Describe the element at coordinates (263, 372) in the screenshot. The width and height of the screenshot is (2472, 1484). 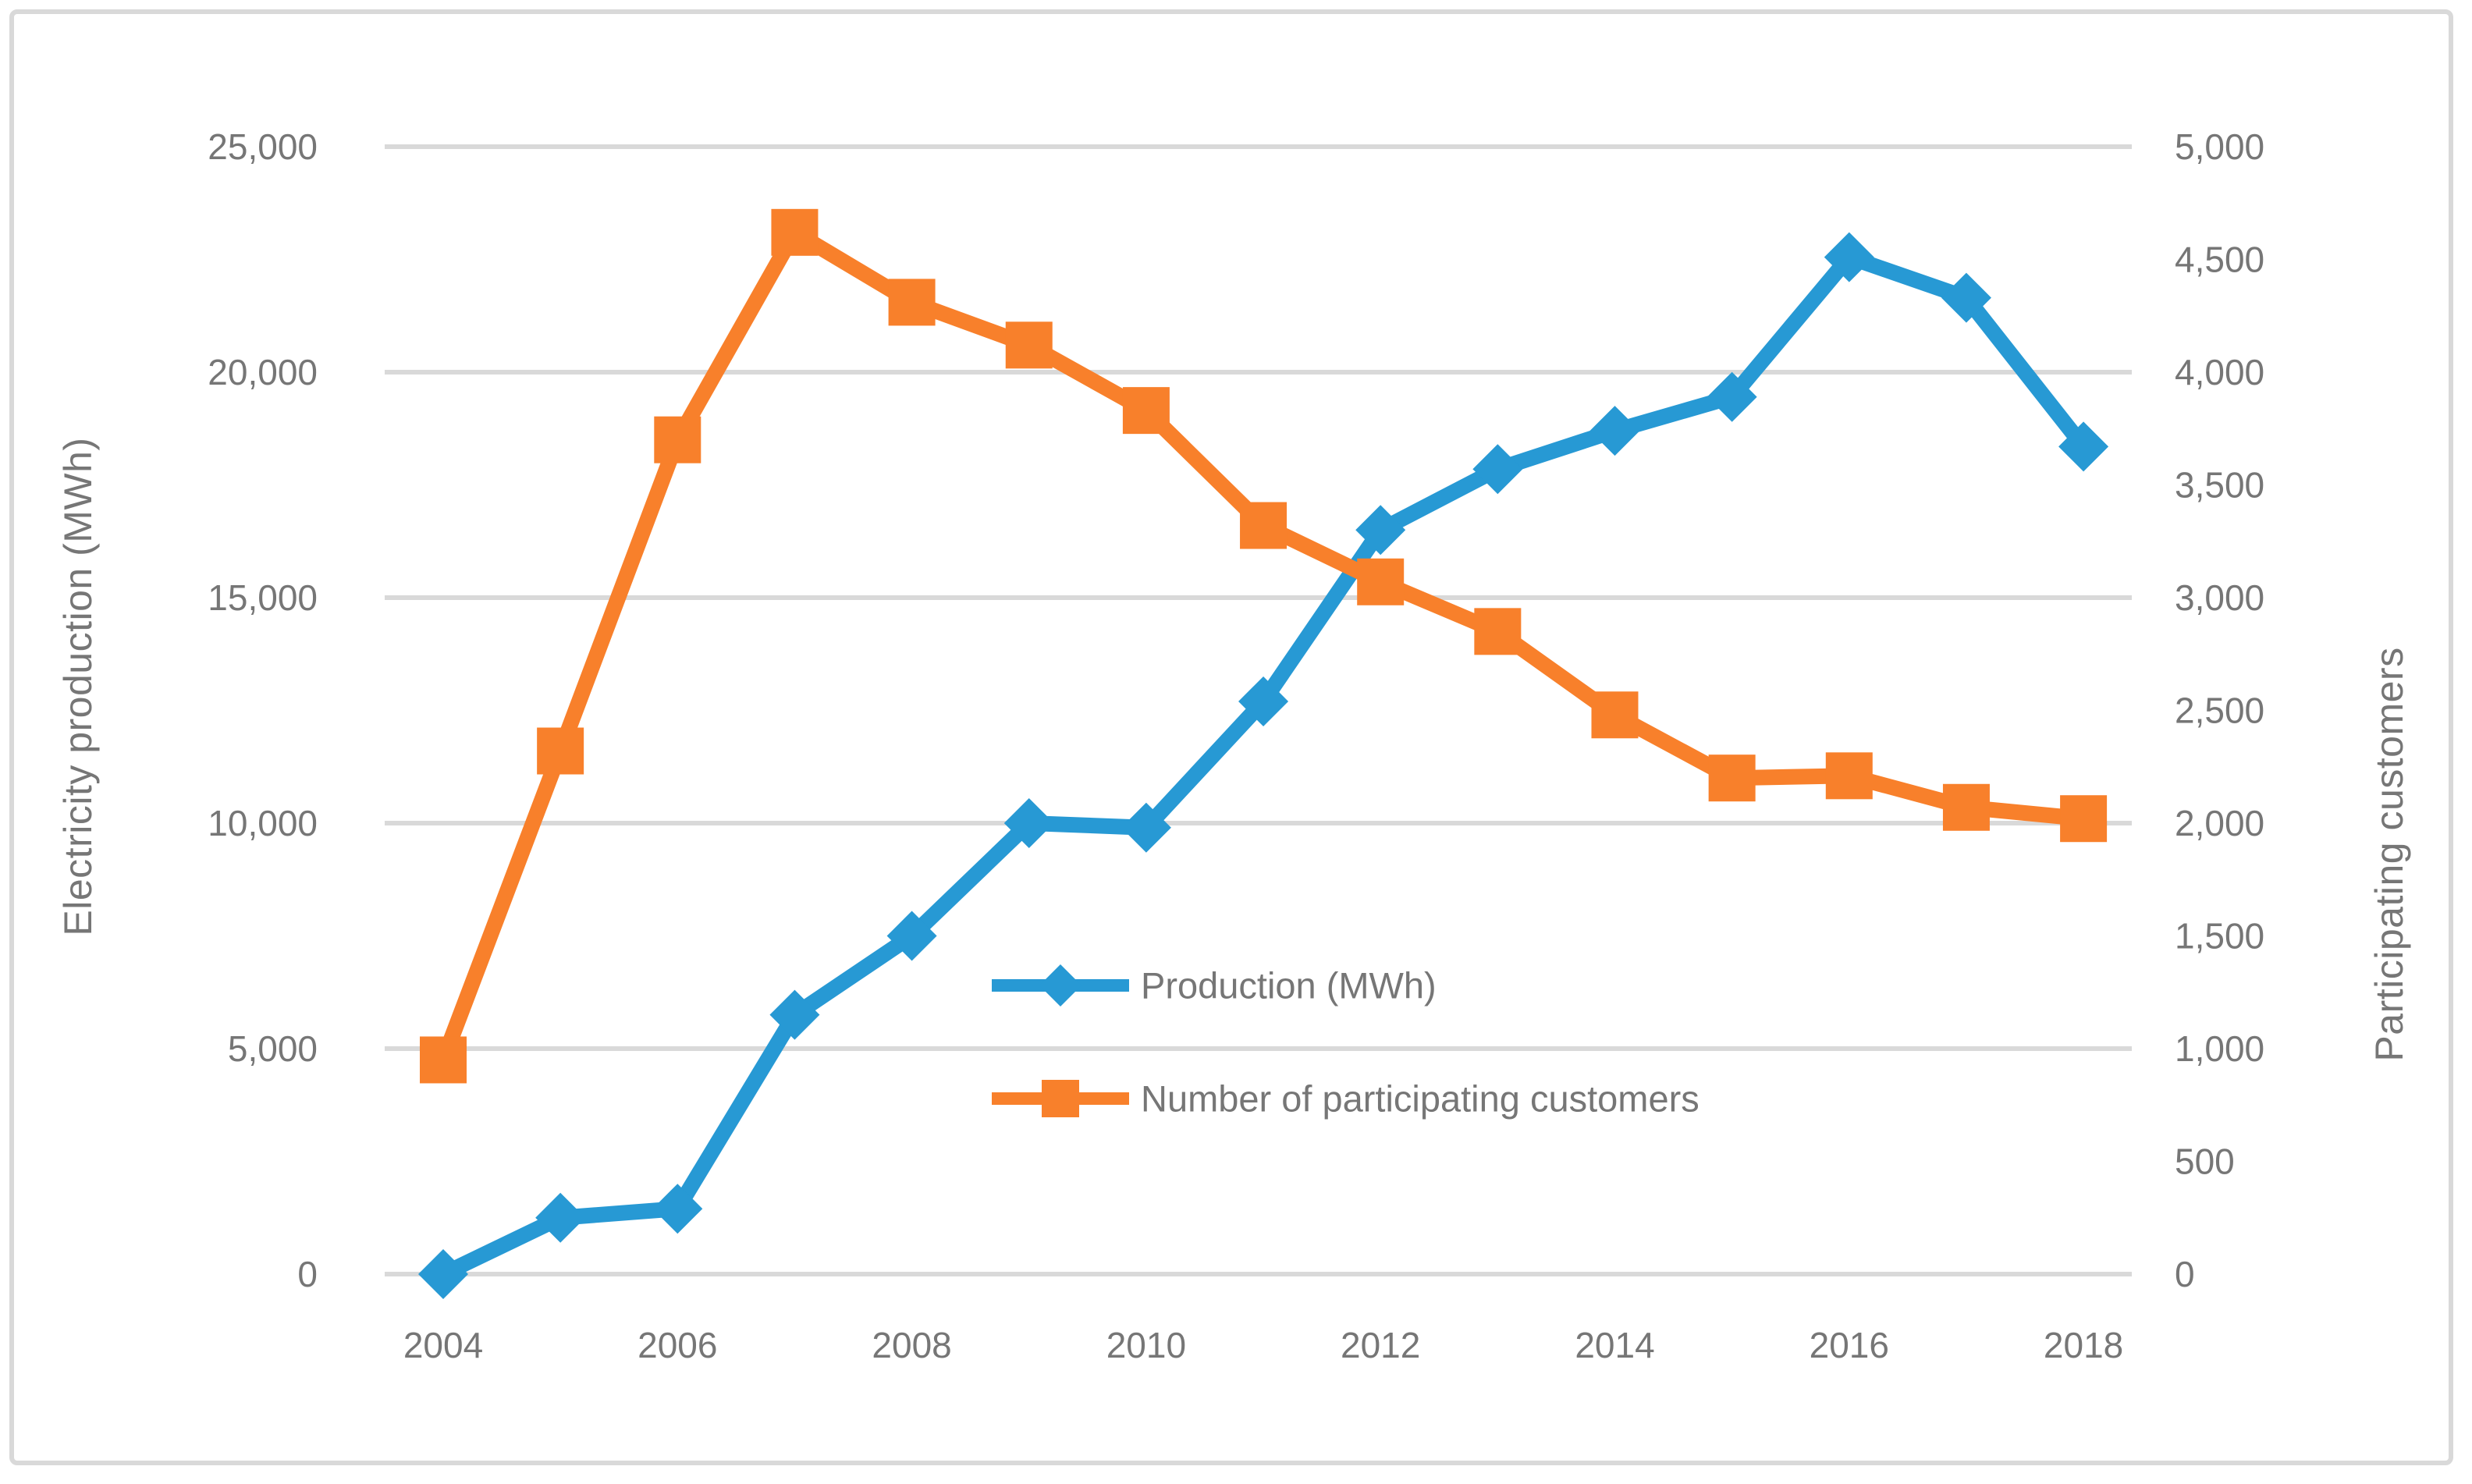
I see `left-tick-label: 20,000` at that location.